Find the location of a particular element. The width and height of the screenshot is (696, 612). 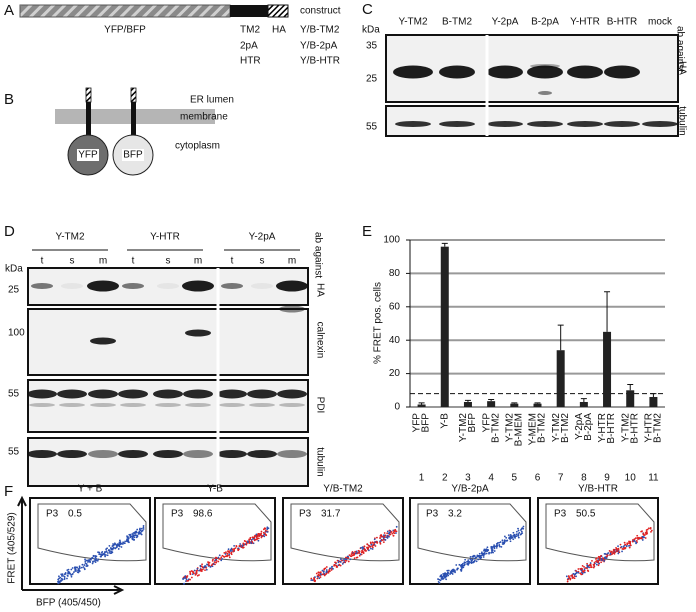

y-tick-label: 0 is located at coordinates (397, 407).